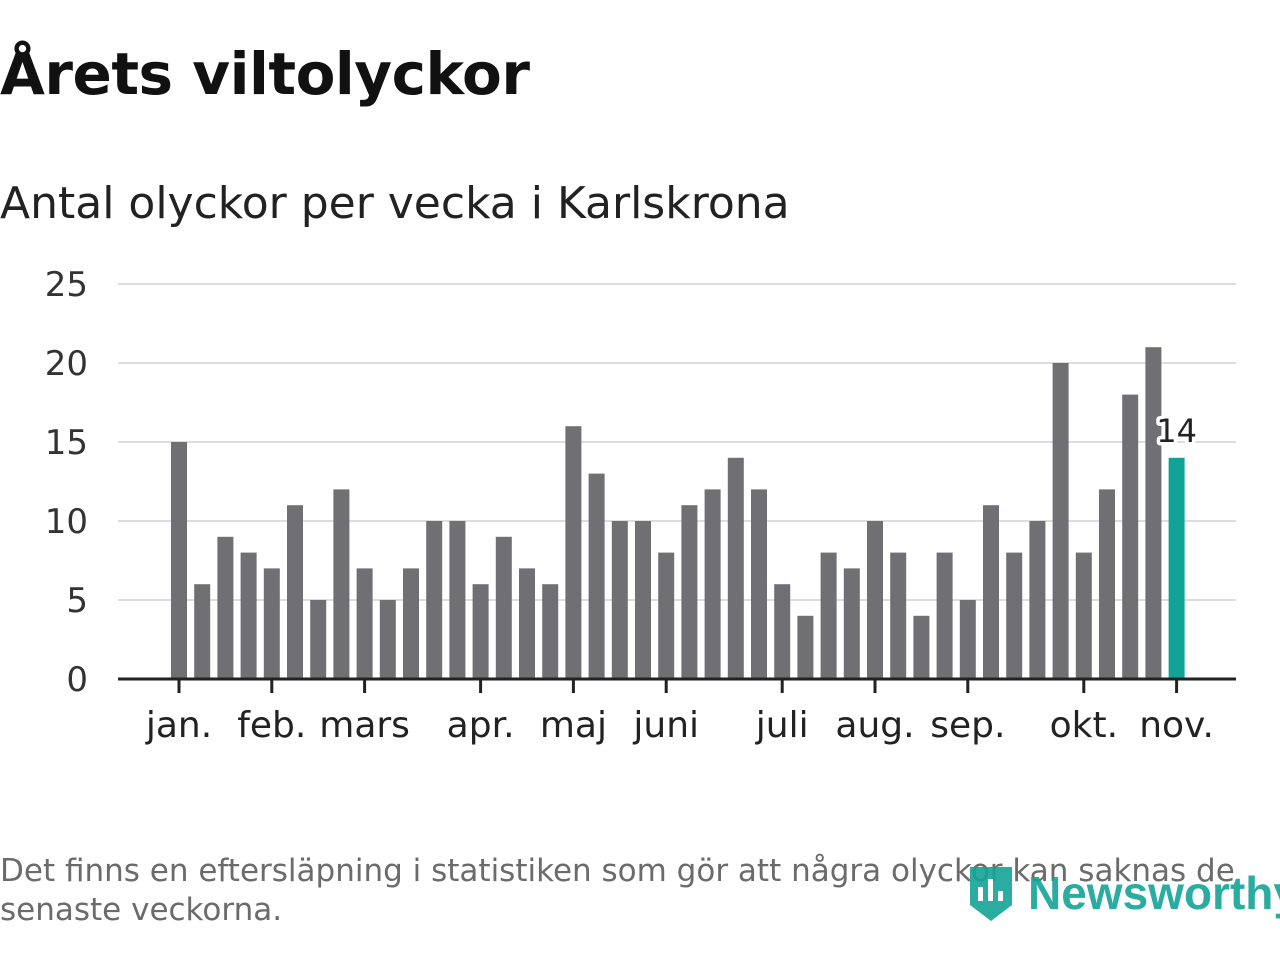  What do you see at coordinates (1176, 568) in the screenshot?
I see `bar-highlighted` at bounding box center [1176, 568].